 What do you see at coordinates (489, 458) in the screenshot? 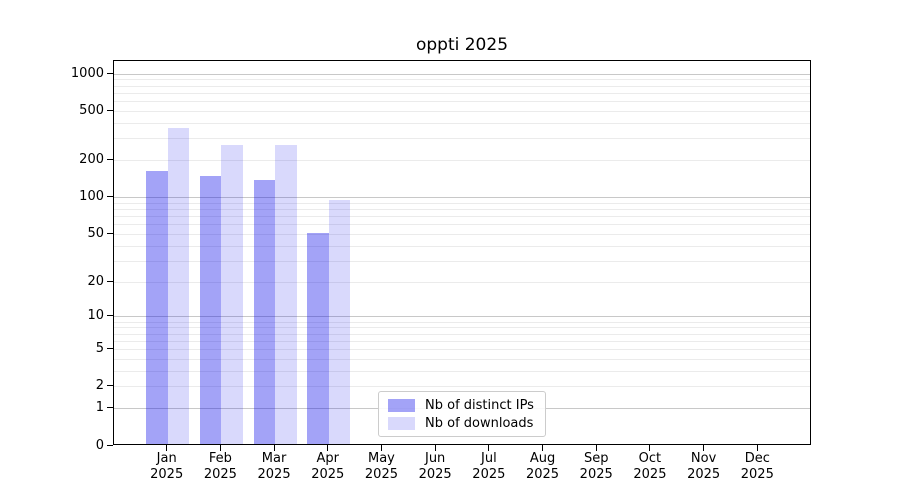
I see `x-tick-label-month: Jul` at bounding box center [489, 458].